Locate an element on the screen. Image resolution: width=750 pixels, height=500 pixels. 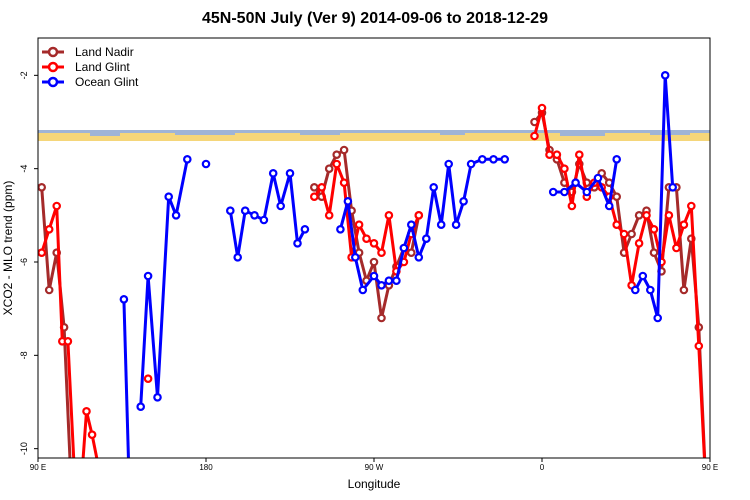
y-tick-label-4: -10 is located at coordinates (24, 448).